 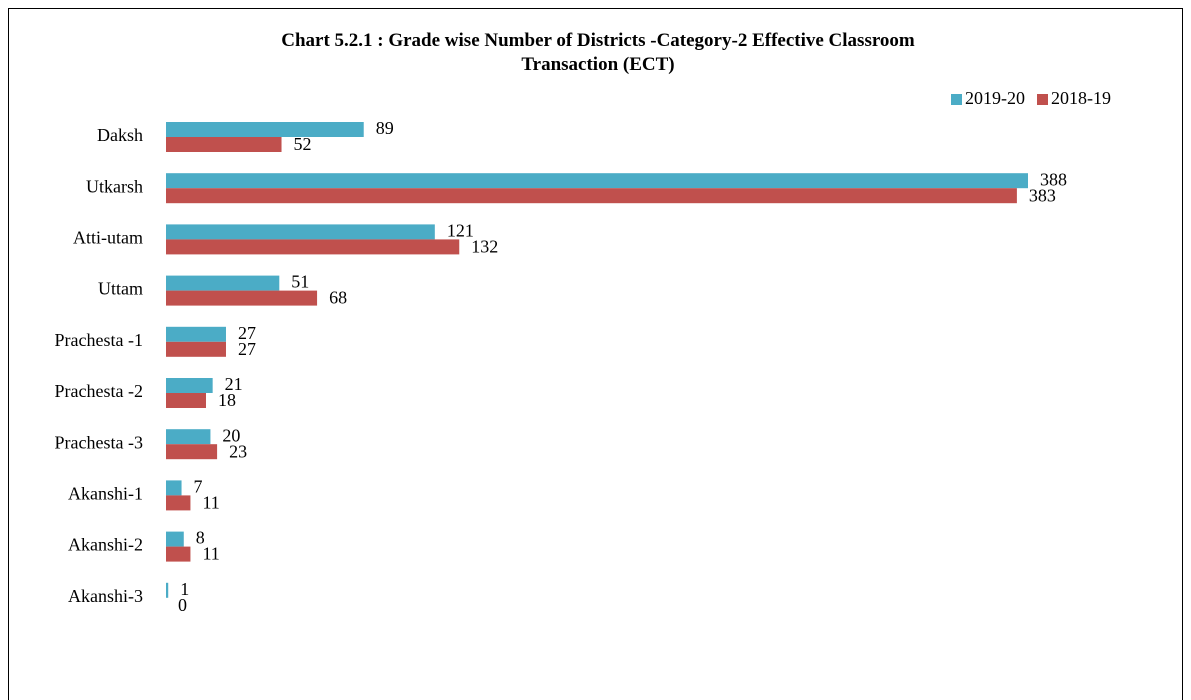 I want to click on data-label: 20, so click(x=231, y=435).